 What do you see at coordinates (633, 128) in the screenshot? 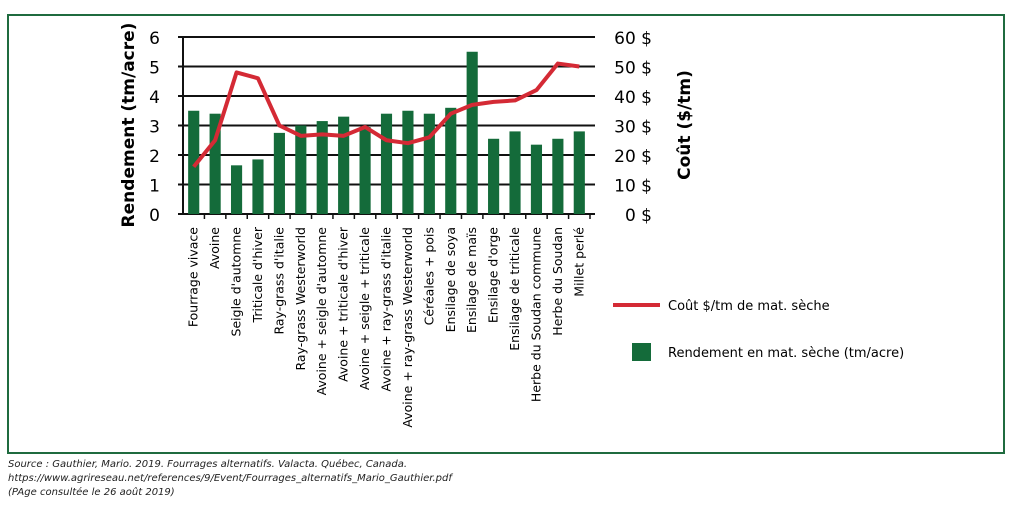
I see `y-right-tick-label: 30 $` at bounding box center [633, 128].